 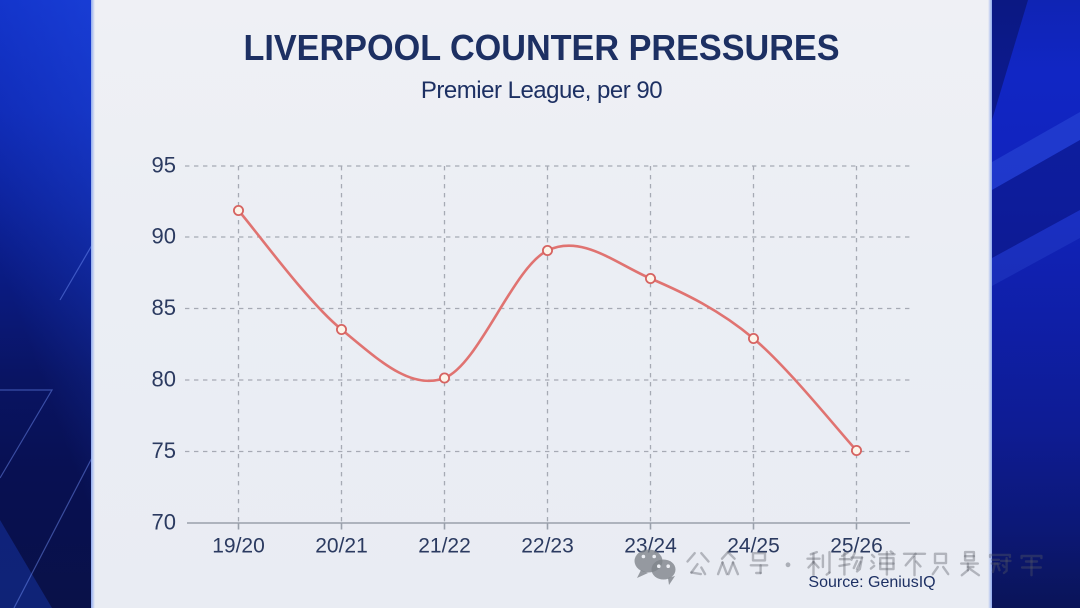 I want to click on svg-text: 24/25, so click(x=753, y=546).